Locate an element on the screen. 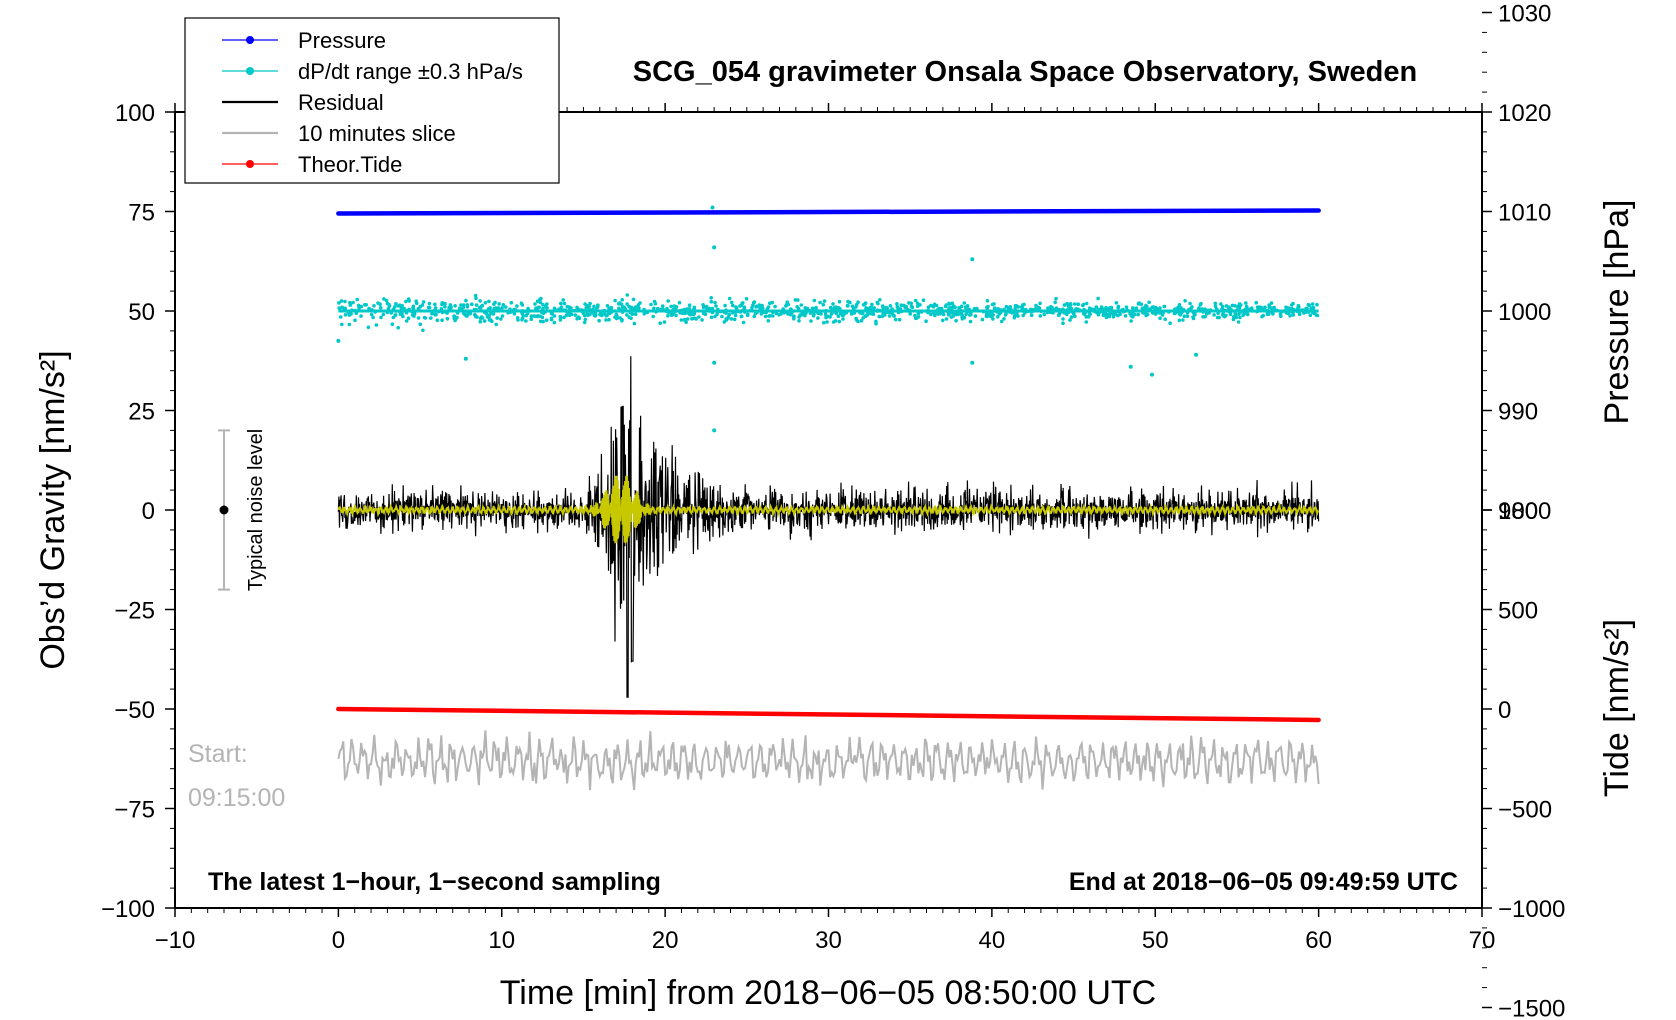 This screenshot has width=1676, height=1020. pressure-tick-label: 1010 is located at coordinates (1524, 213).